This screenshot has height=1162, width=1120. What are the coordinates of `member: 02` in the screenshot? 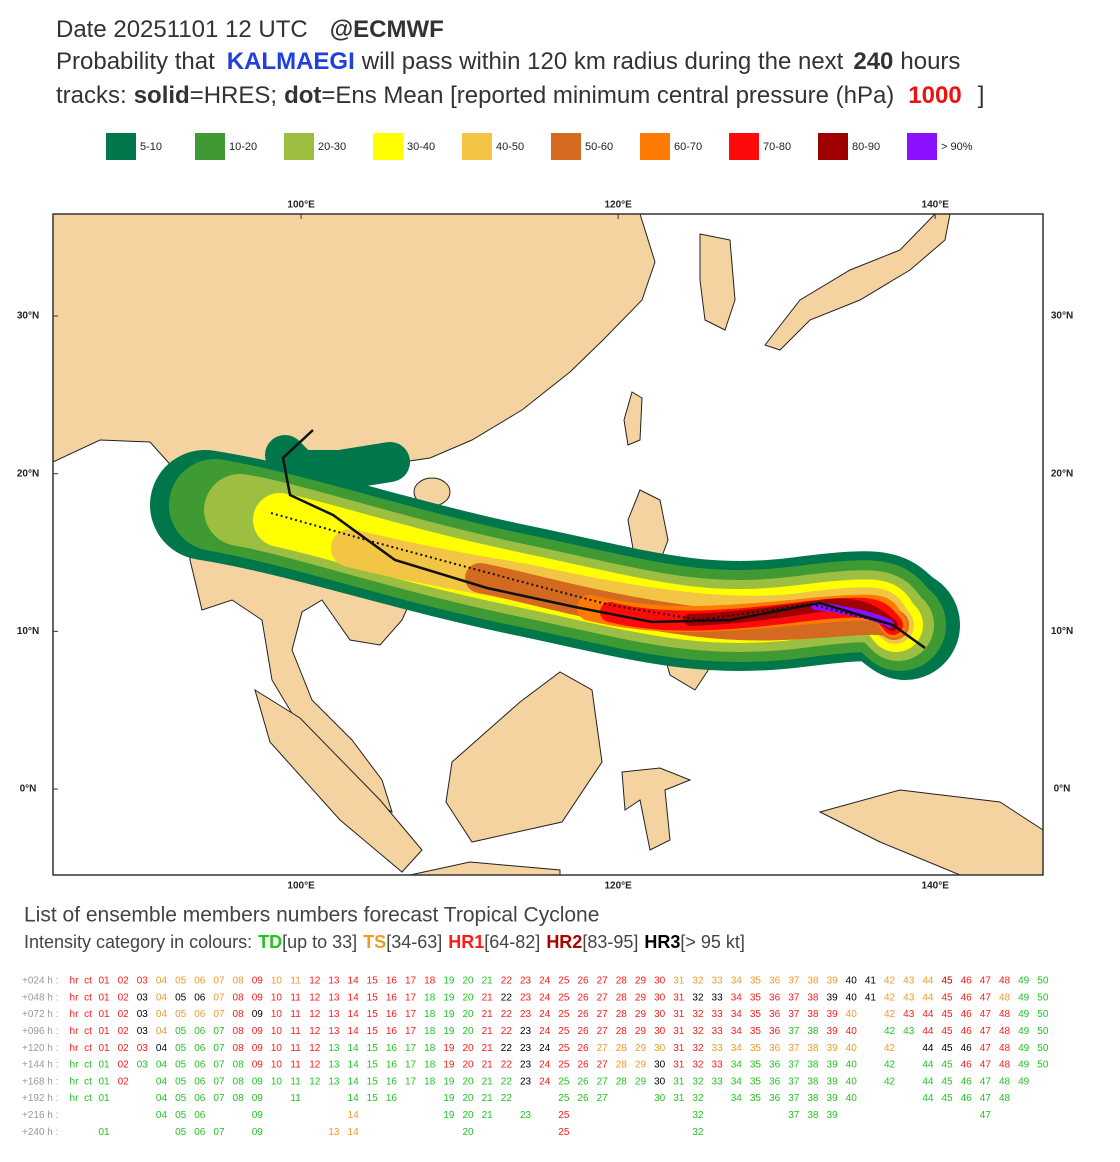 It's located at (124, 1065).